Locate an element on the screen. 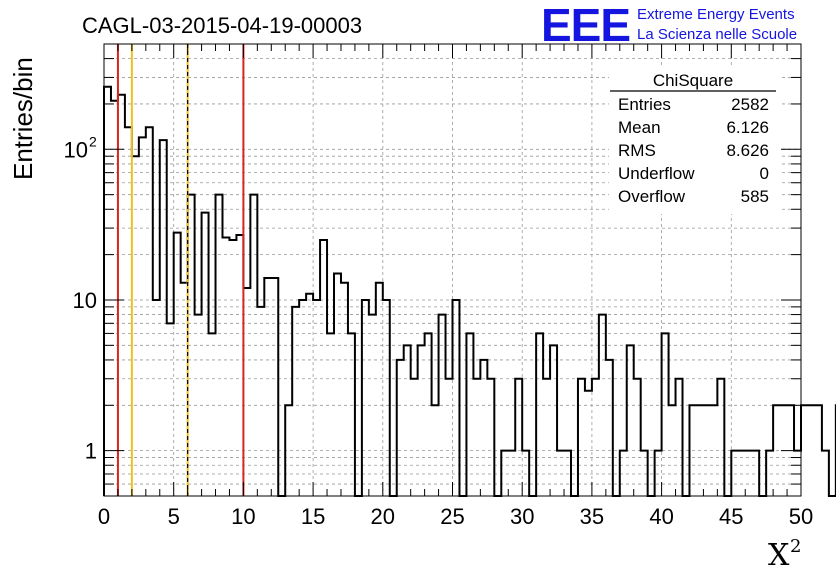  stats-row-label: Entries is located at coordinates (644, 104).